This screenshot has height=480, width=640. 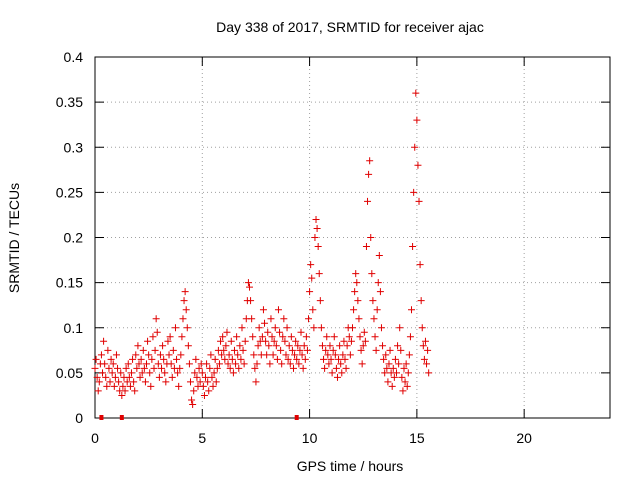 What do you see at coordinates (69, 283) in the screenshot?
I see `y-tick-label: 0.15` at bounding box center [69, 283].